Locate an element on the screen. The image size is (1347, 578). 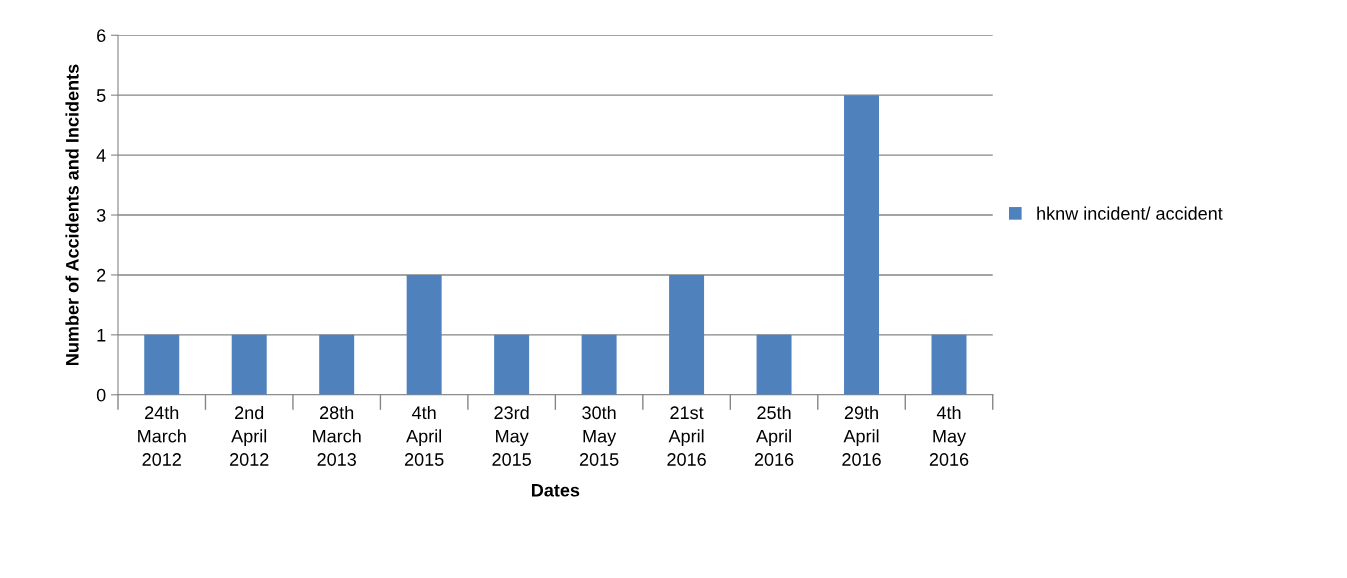
legend-label: hknw incident/ accident is located at coordinates (1130, 213).